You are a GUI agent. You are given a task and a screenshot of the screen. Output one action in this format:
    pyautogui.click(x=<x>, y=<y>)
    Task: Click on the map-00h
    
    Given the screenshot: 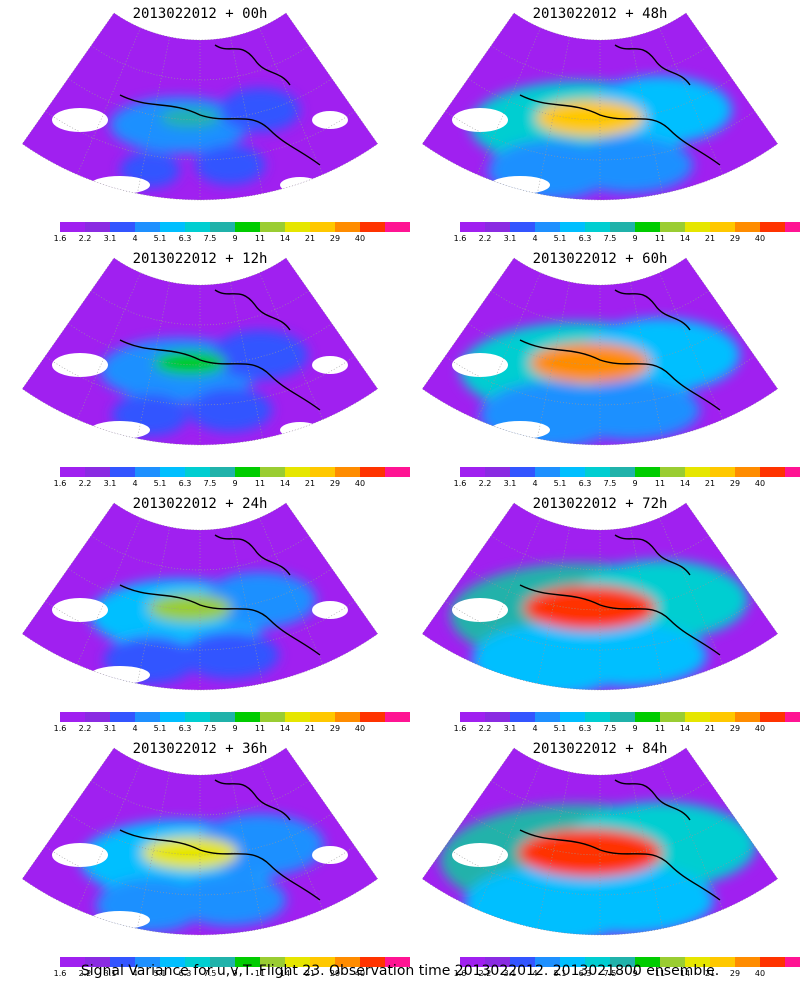 What is the action you would take?
    pyautogui.click(x=200, y=106)
    